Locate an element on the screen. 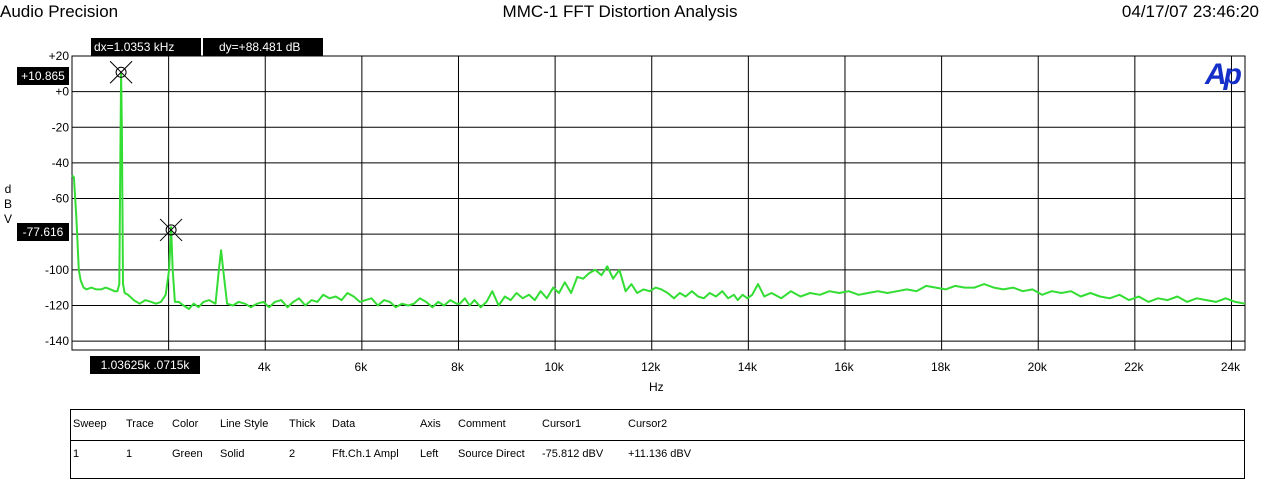 Image resolution: width=1267 pixels, height=479 pixels. chart-title: MMC-1 FFT Distortion Analysis is located at coordinates (620, 11).